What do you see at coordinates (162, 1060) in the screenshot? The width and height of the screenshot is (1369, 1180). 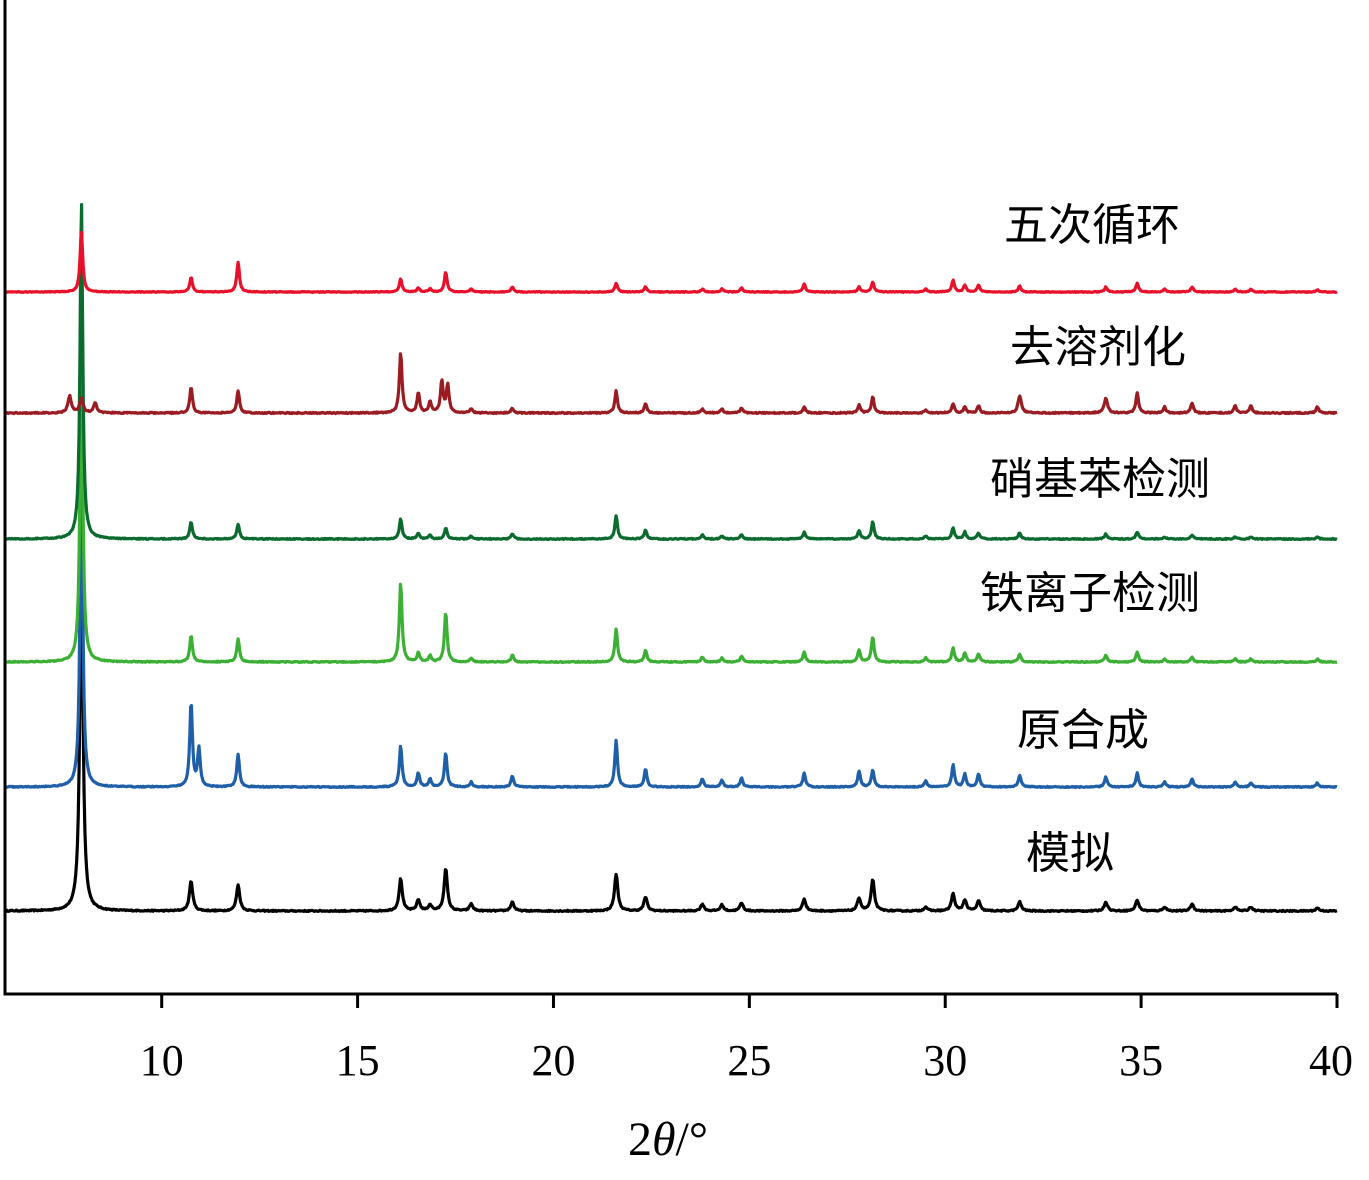 I see `x-tick-label-10: 10` at bounding box center [162, 1060].